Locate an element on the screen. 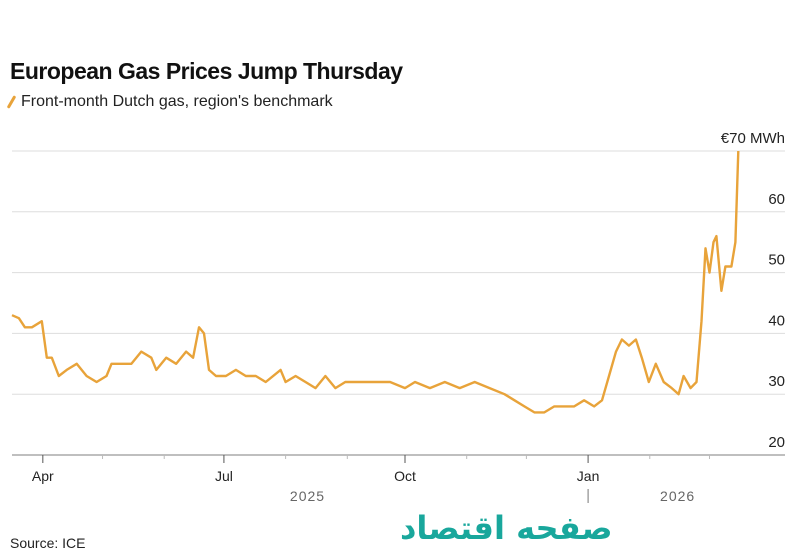 The height and width of the screenshot is (557, 800). y-tick-label: 50 is located at coordinates (776, 260).